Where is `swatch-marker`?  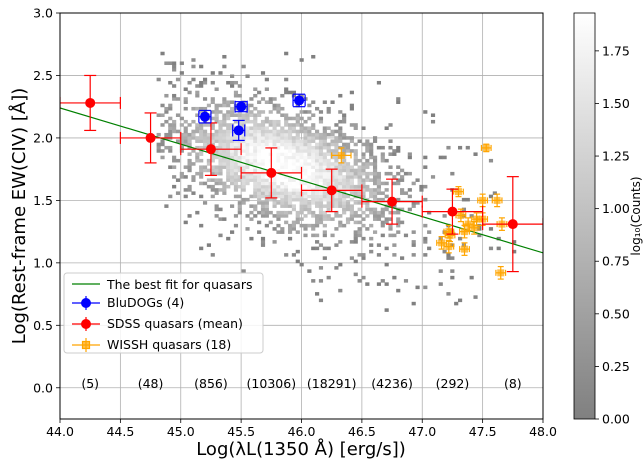 swatch-marker is located at coordinates (86, 324).